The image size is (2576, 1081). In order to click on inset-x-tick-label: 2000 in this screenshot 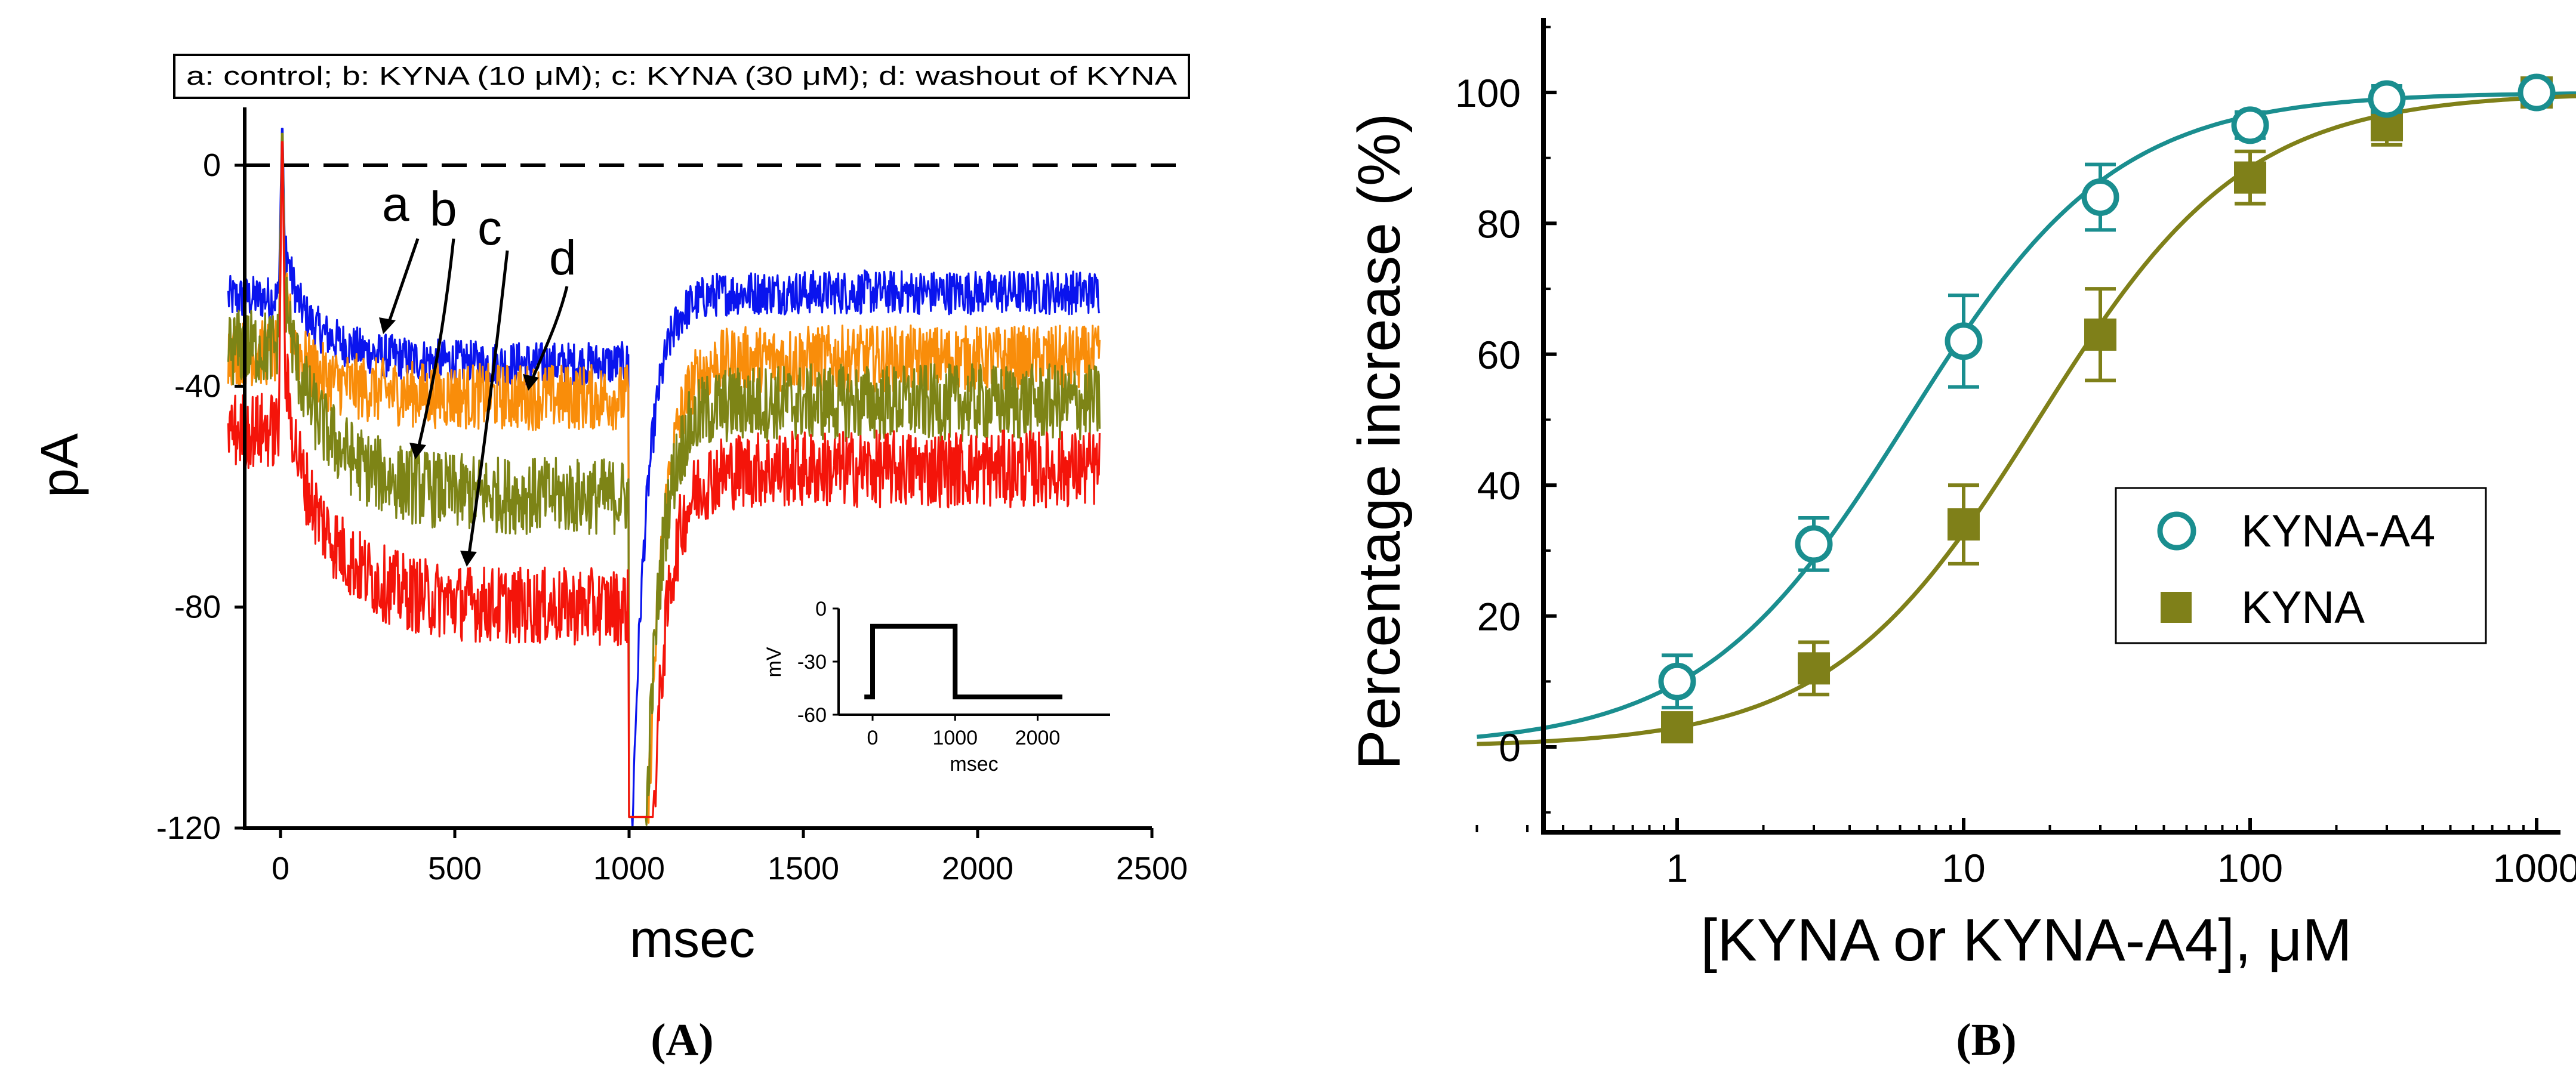, I will do `click(1038, 738)`.